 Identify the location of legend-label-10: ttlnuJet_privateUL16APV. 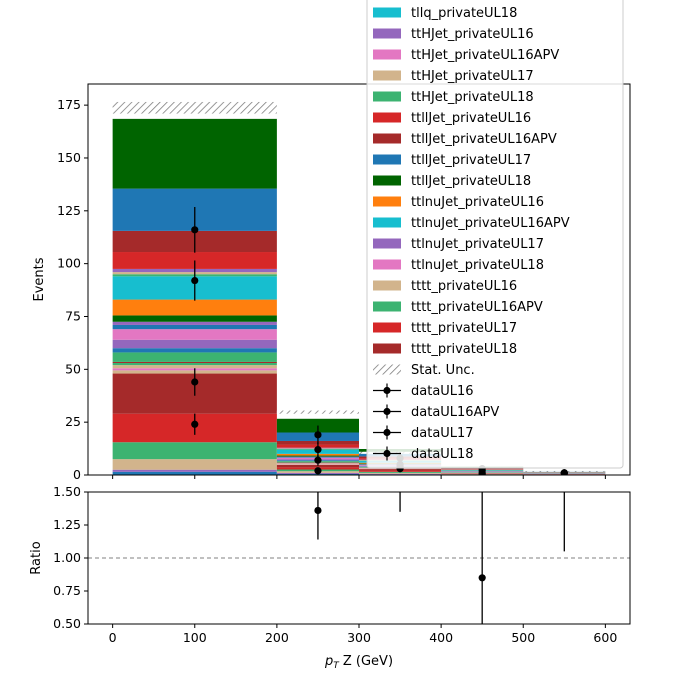
(490, 223).